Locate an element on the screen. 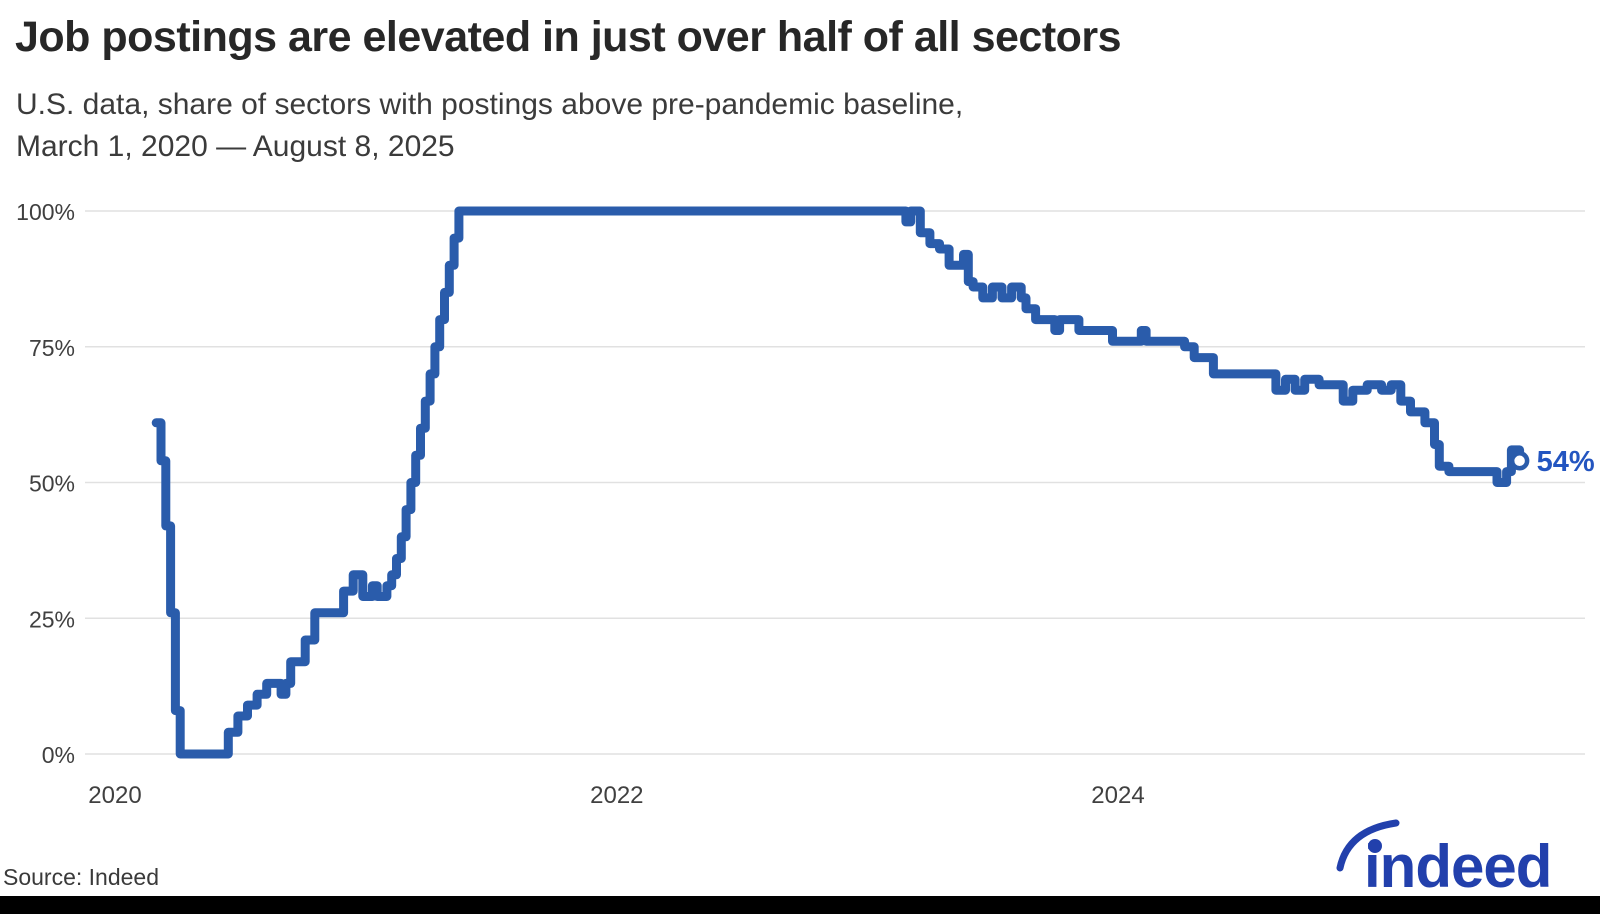 The image size is (1600, 914). y-tick-label-25: 25% is located at coordinates (52, 619).